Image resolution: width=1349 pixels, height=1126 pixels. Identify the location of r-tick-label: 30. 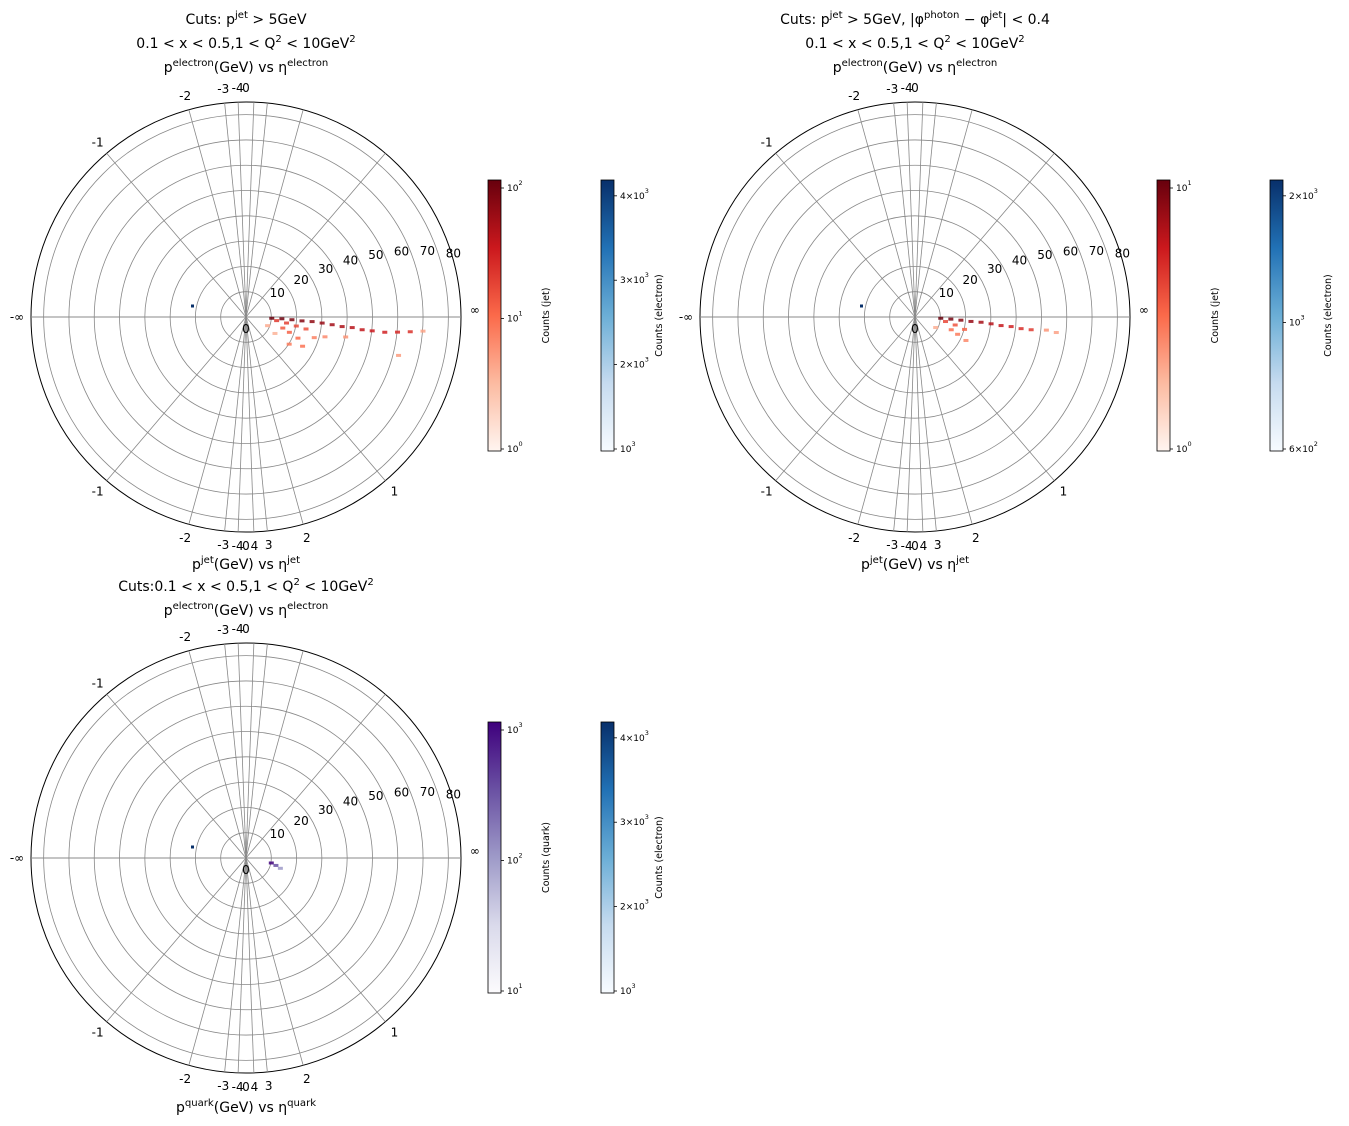
(994, 269).